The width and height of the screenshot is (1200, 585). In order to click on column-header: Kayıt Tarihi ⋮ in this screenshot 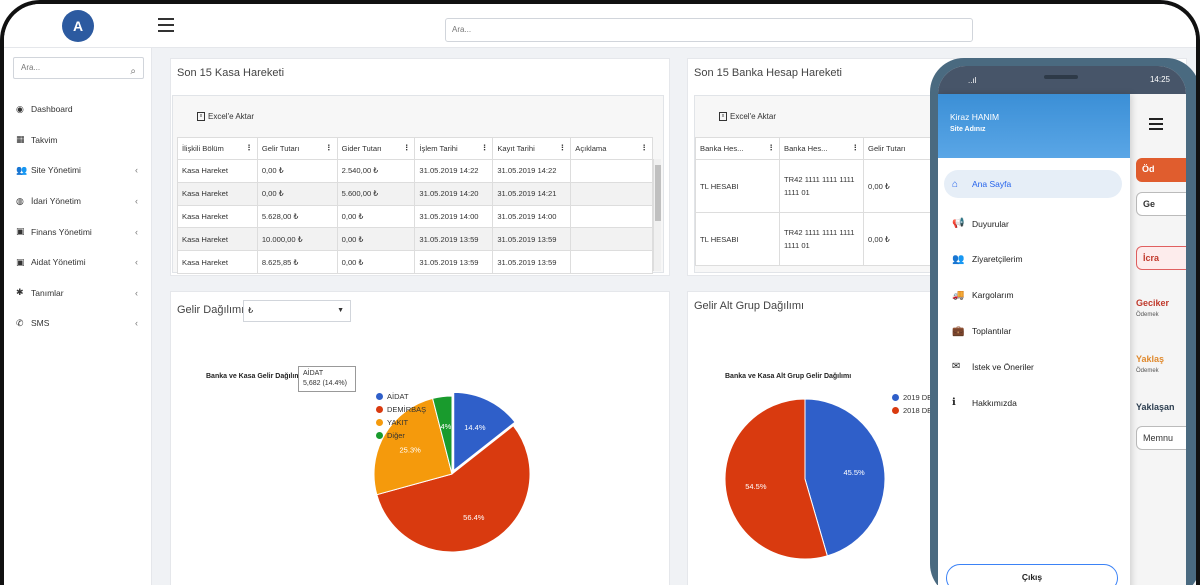, I will do `click(532, 148)`.